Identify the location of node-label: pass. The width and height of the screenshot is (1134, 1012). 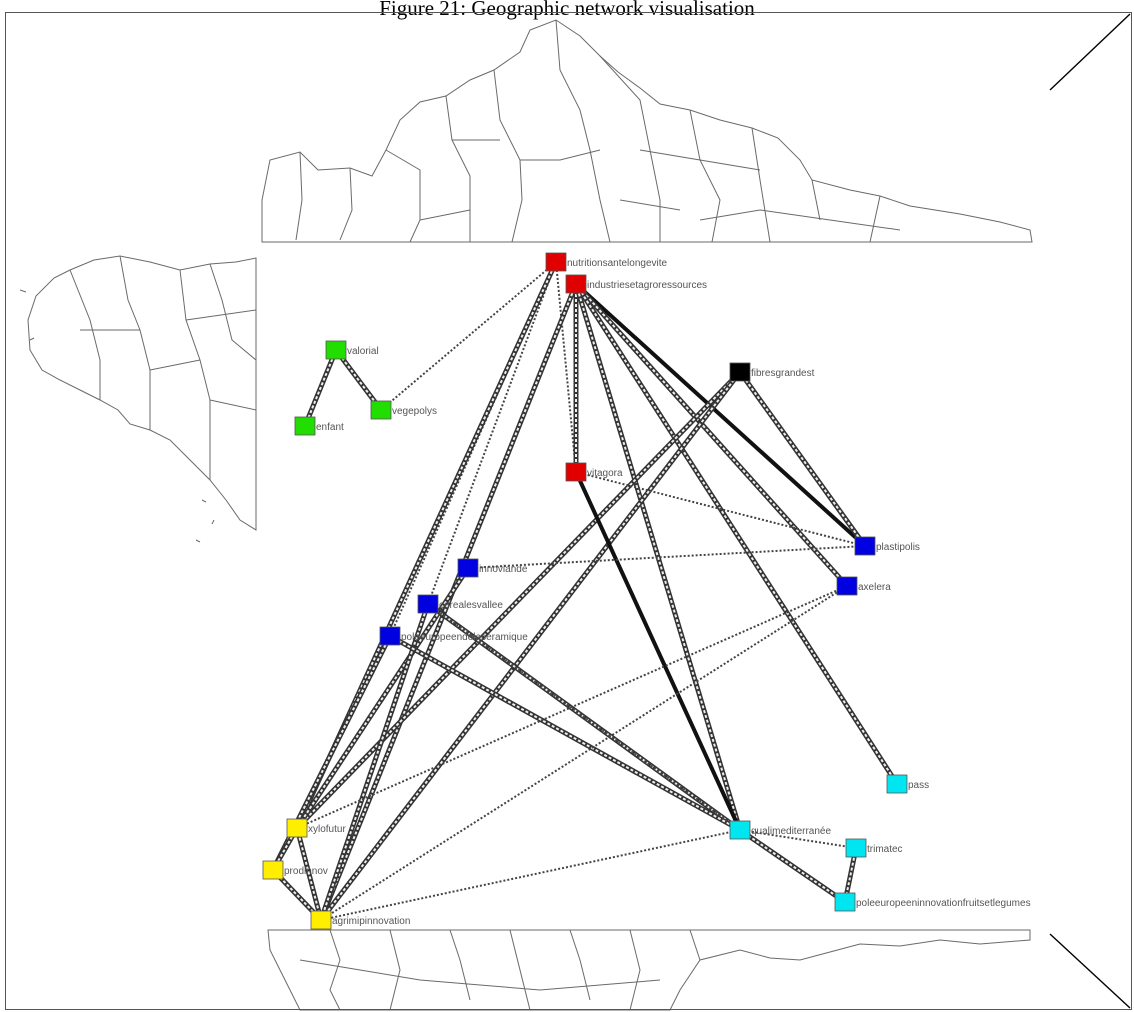
(918, 785).